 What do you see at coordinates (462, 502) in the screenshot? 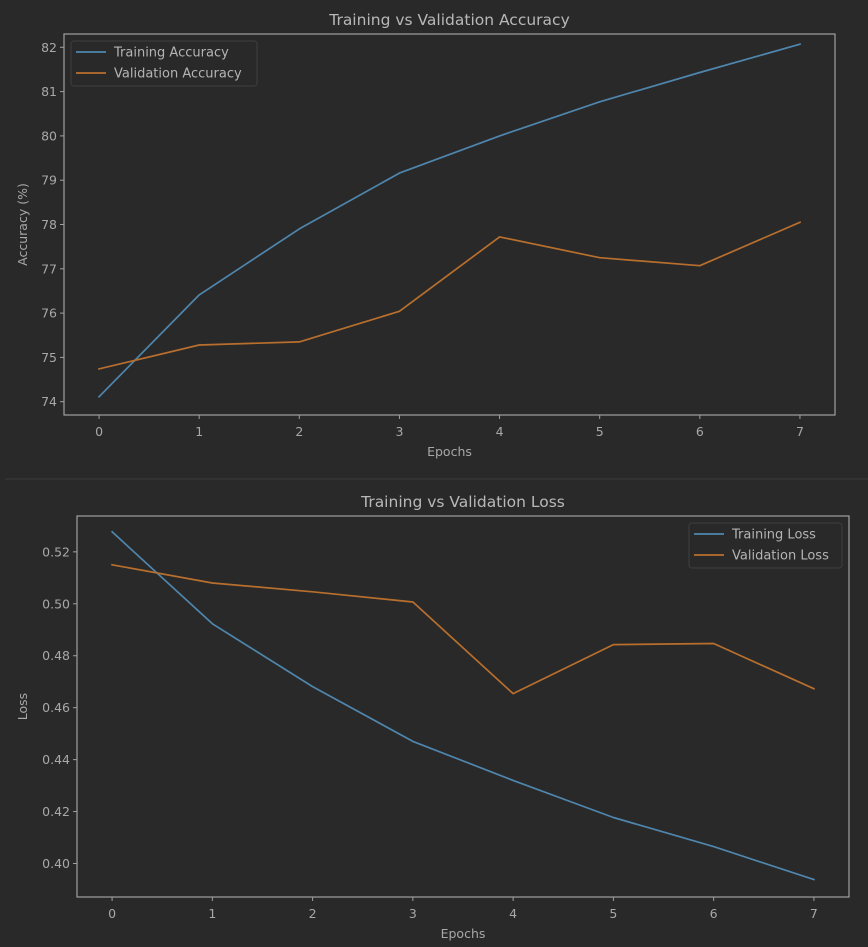
I see `chart-title: Training vs Validation Loss` at bounding box center [462, 502].